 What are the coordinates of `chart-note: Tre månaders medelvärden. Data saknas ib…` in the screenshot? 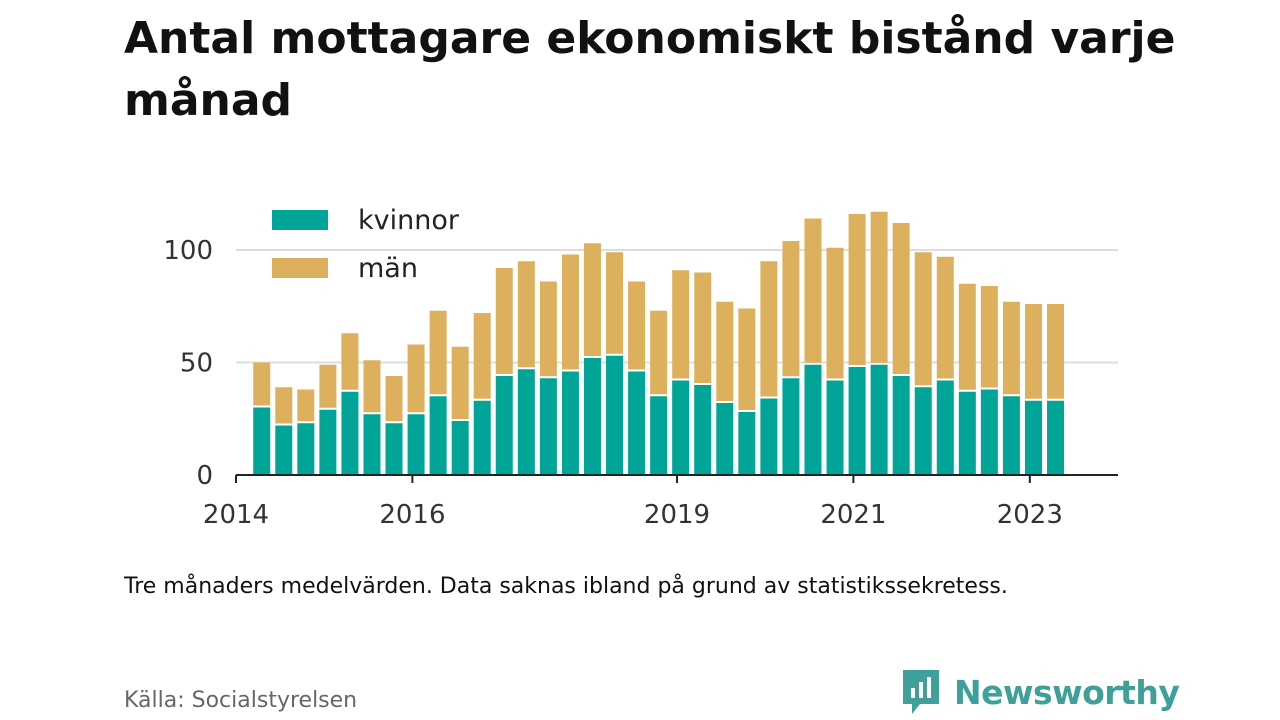 It's located at (566, 586).